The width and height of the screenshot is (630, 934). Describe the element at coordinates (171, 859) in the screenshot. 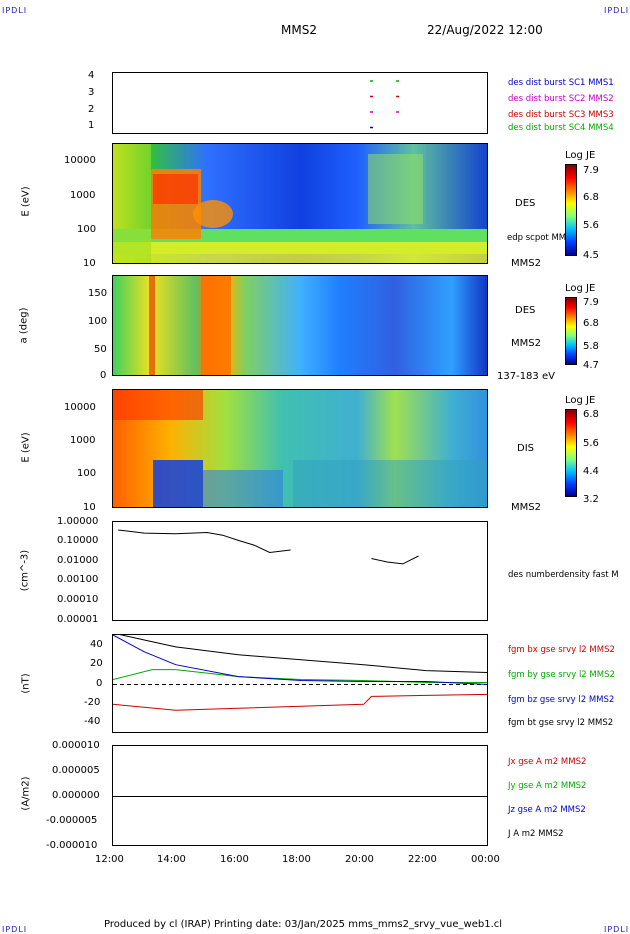

I see `x-tick: 14:00` at that location.